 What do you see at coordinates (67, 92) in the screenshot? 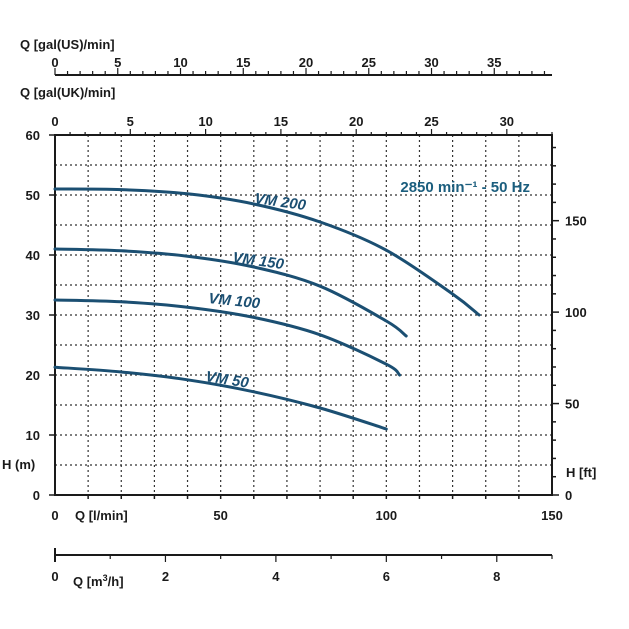
I see `uk-axis-label: Q [gal(UK)/min]` at bounding box center [67, 92].